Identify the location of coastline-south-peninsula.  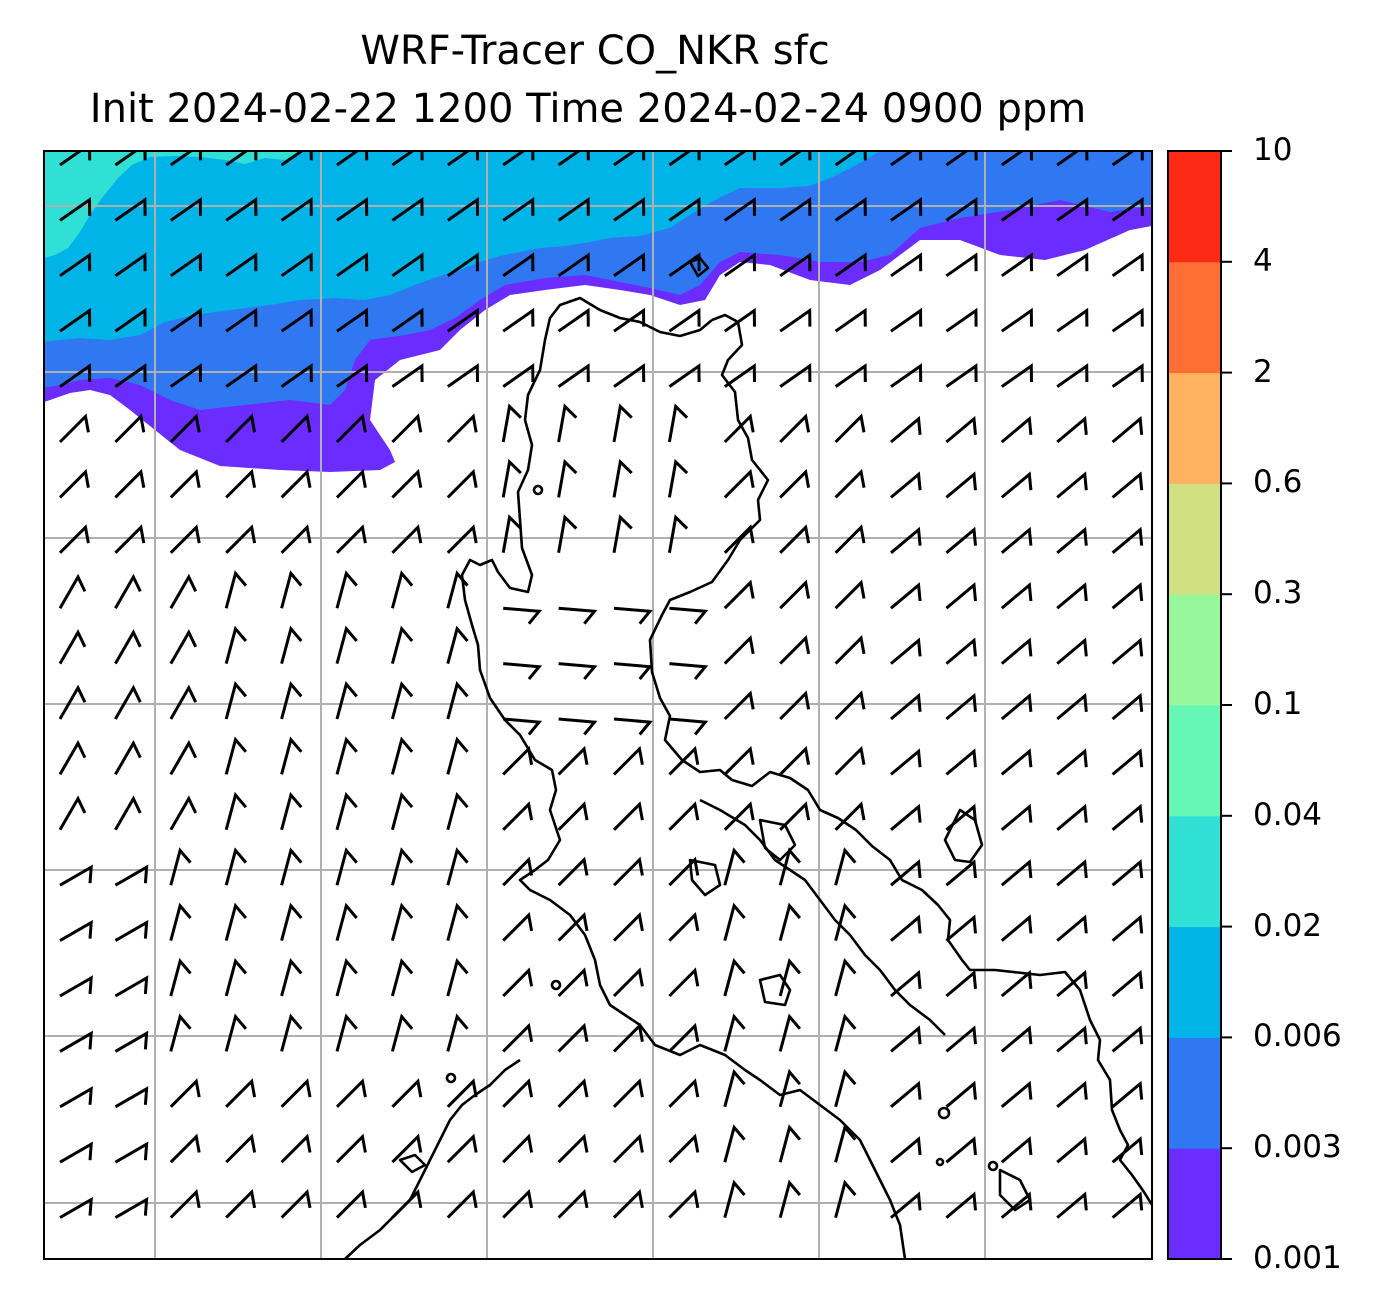
(772, 1141).